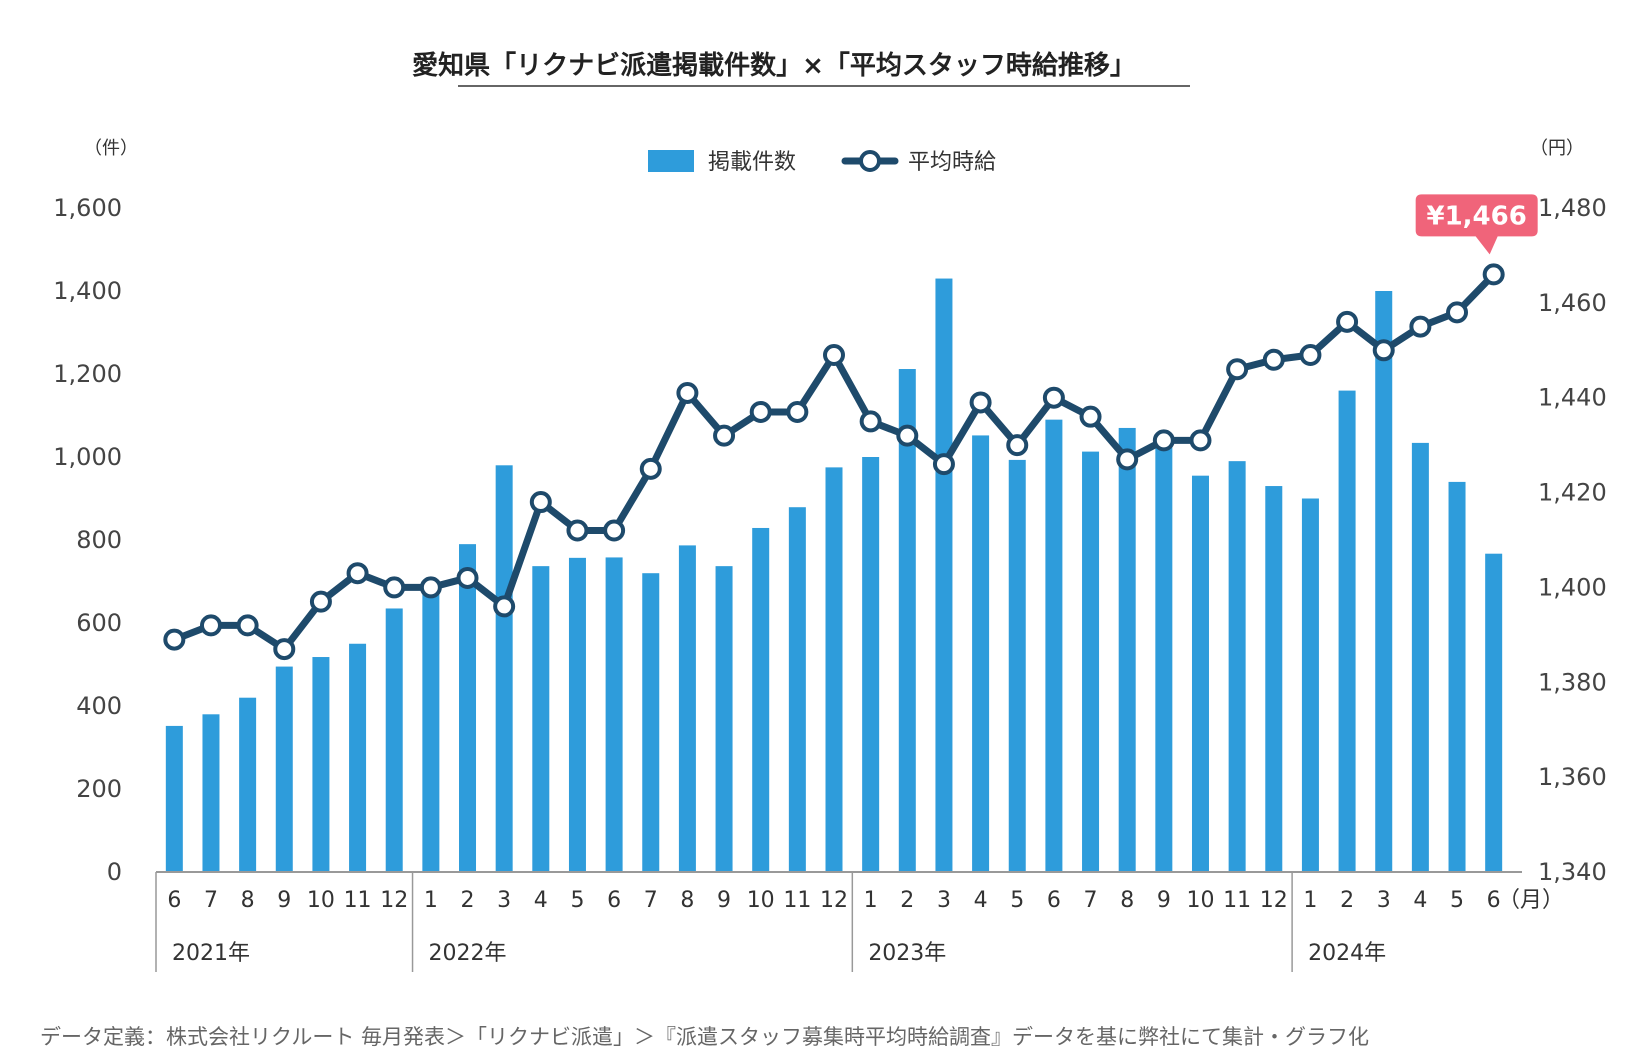  I want to click on x-axis, so click(838, 921).